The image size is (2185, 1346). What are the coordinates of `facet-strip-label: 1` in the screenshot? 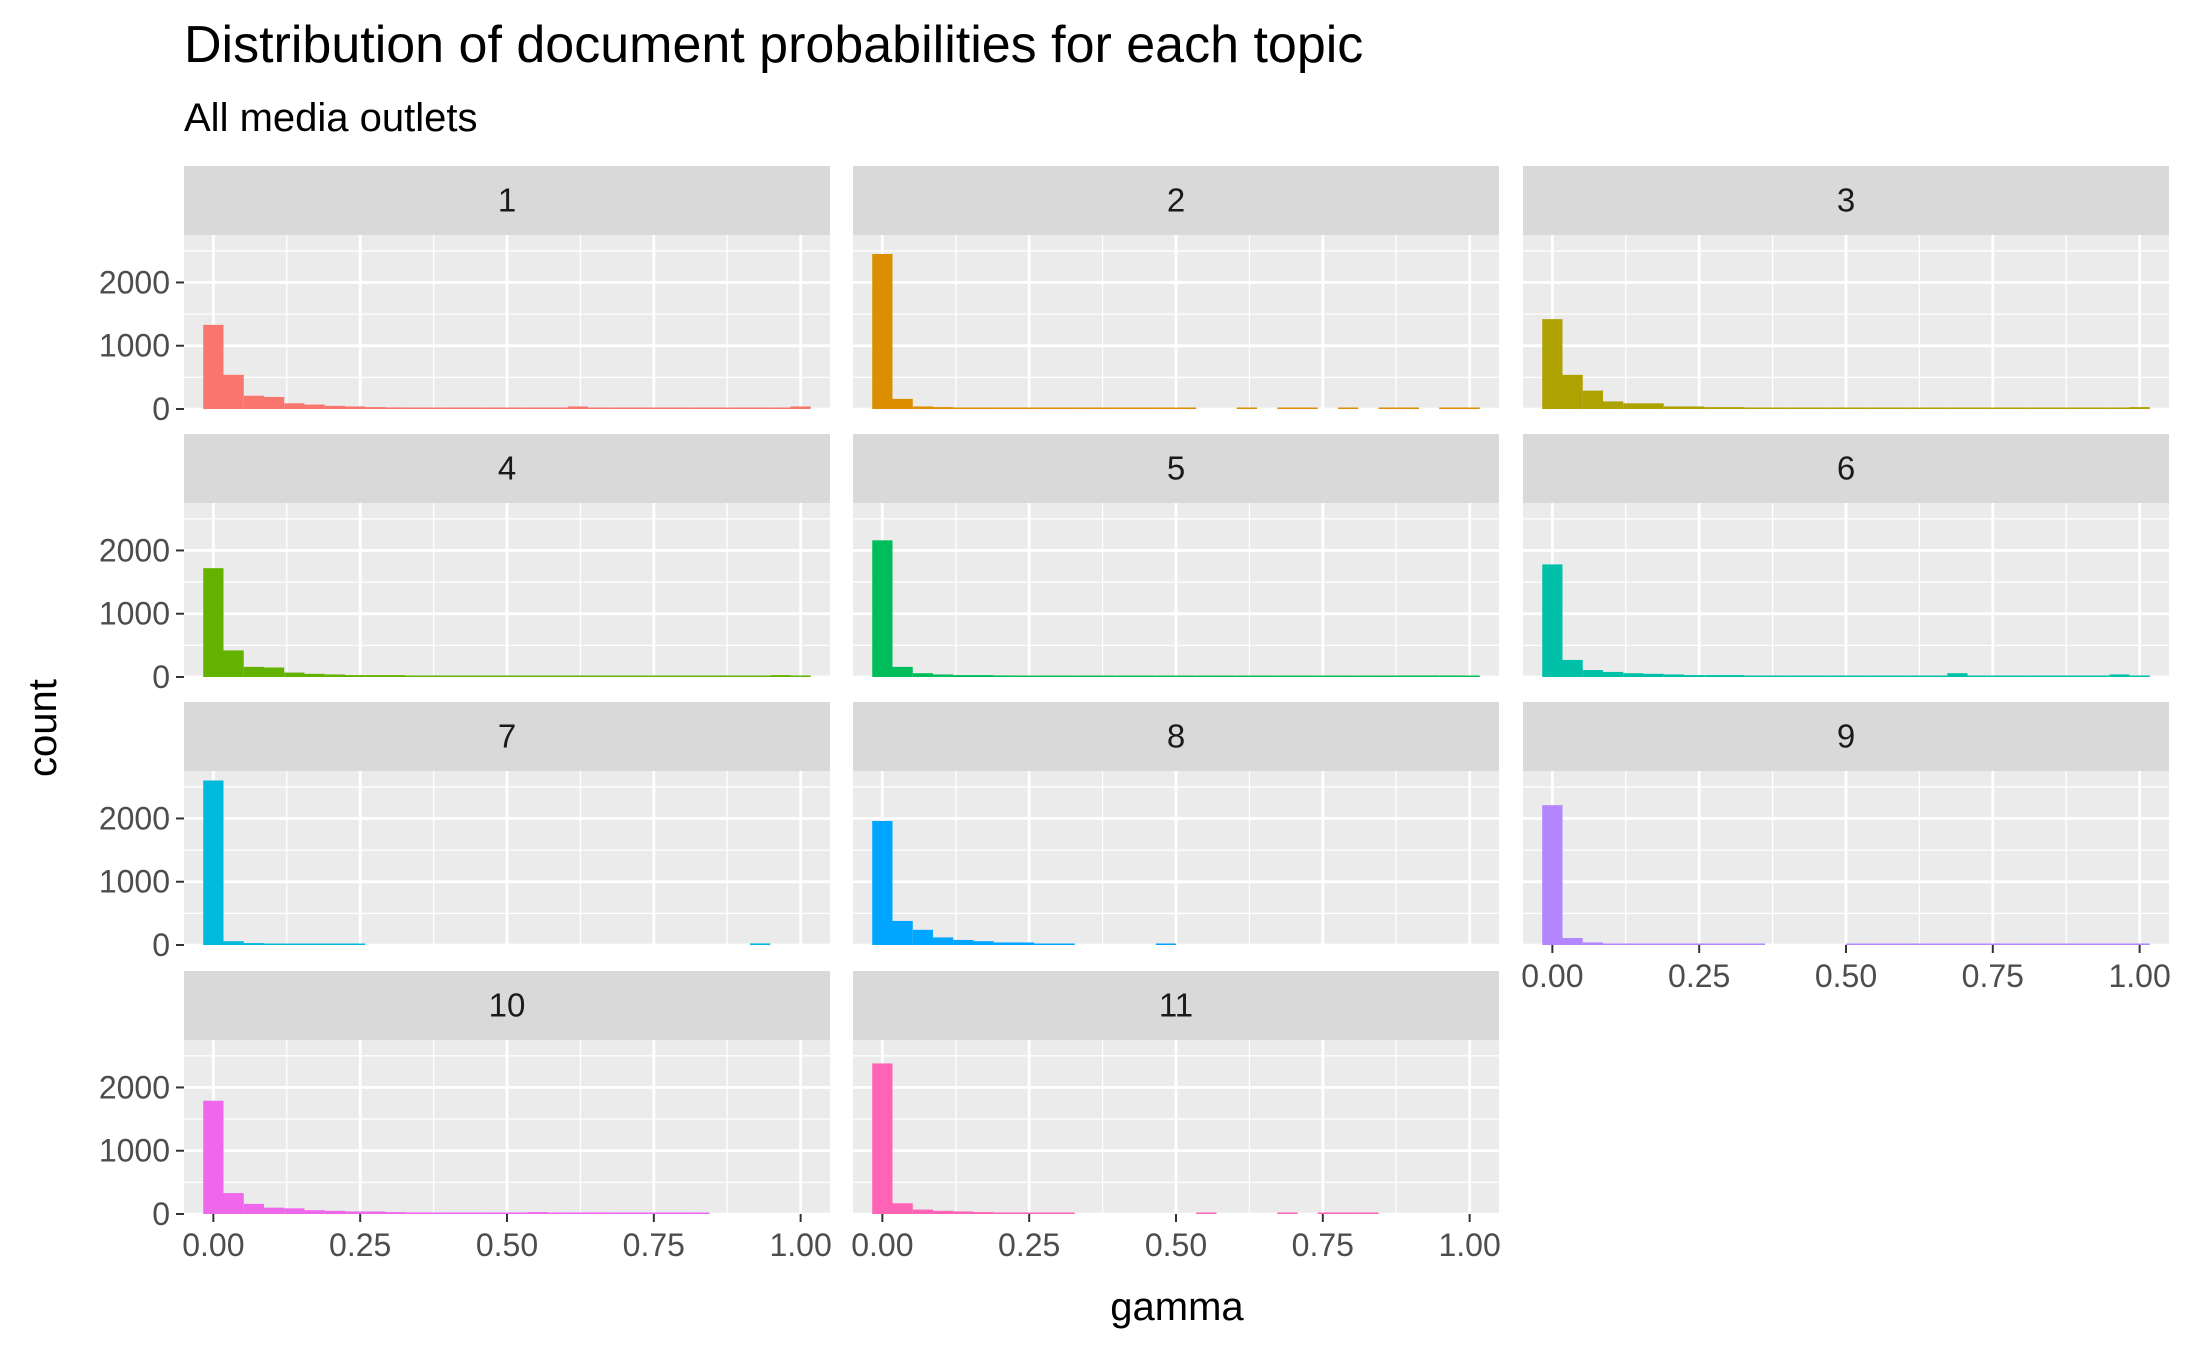 It's located at (507, 200).